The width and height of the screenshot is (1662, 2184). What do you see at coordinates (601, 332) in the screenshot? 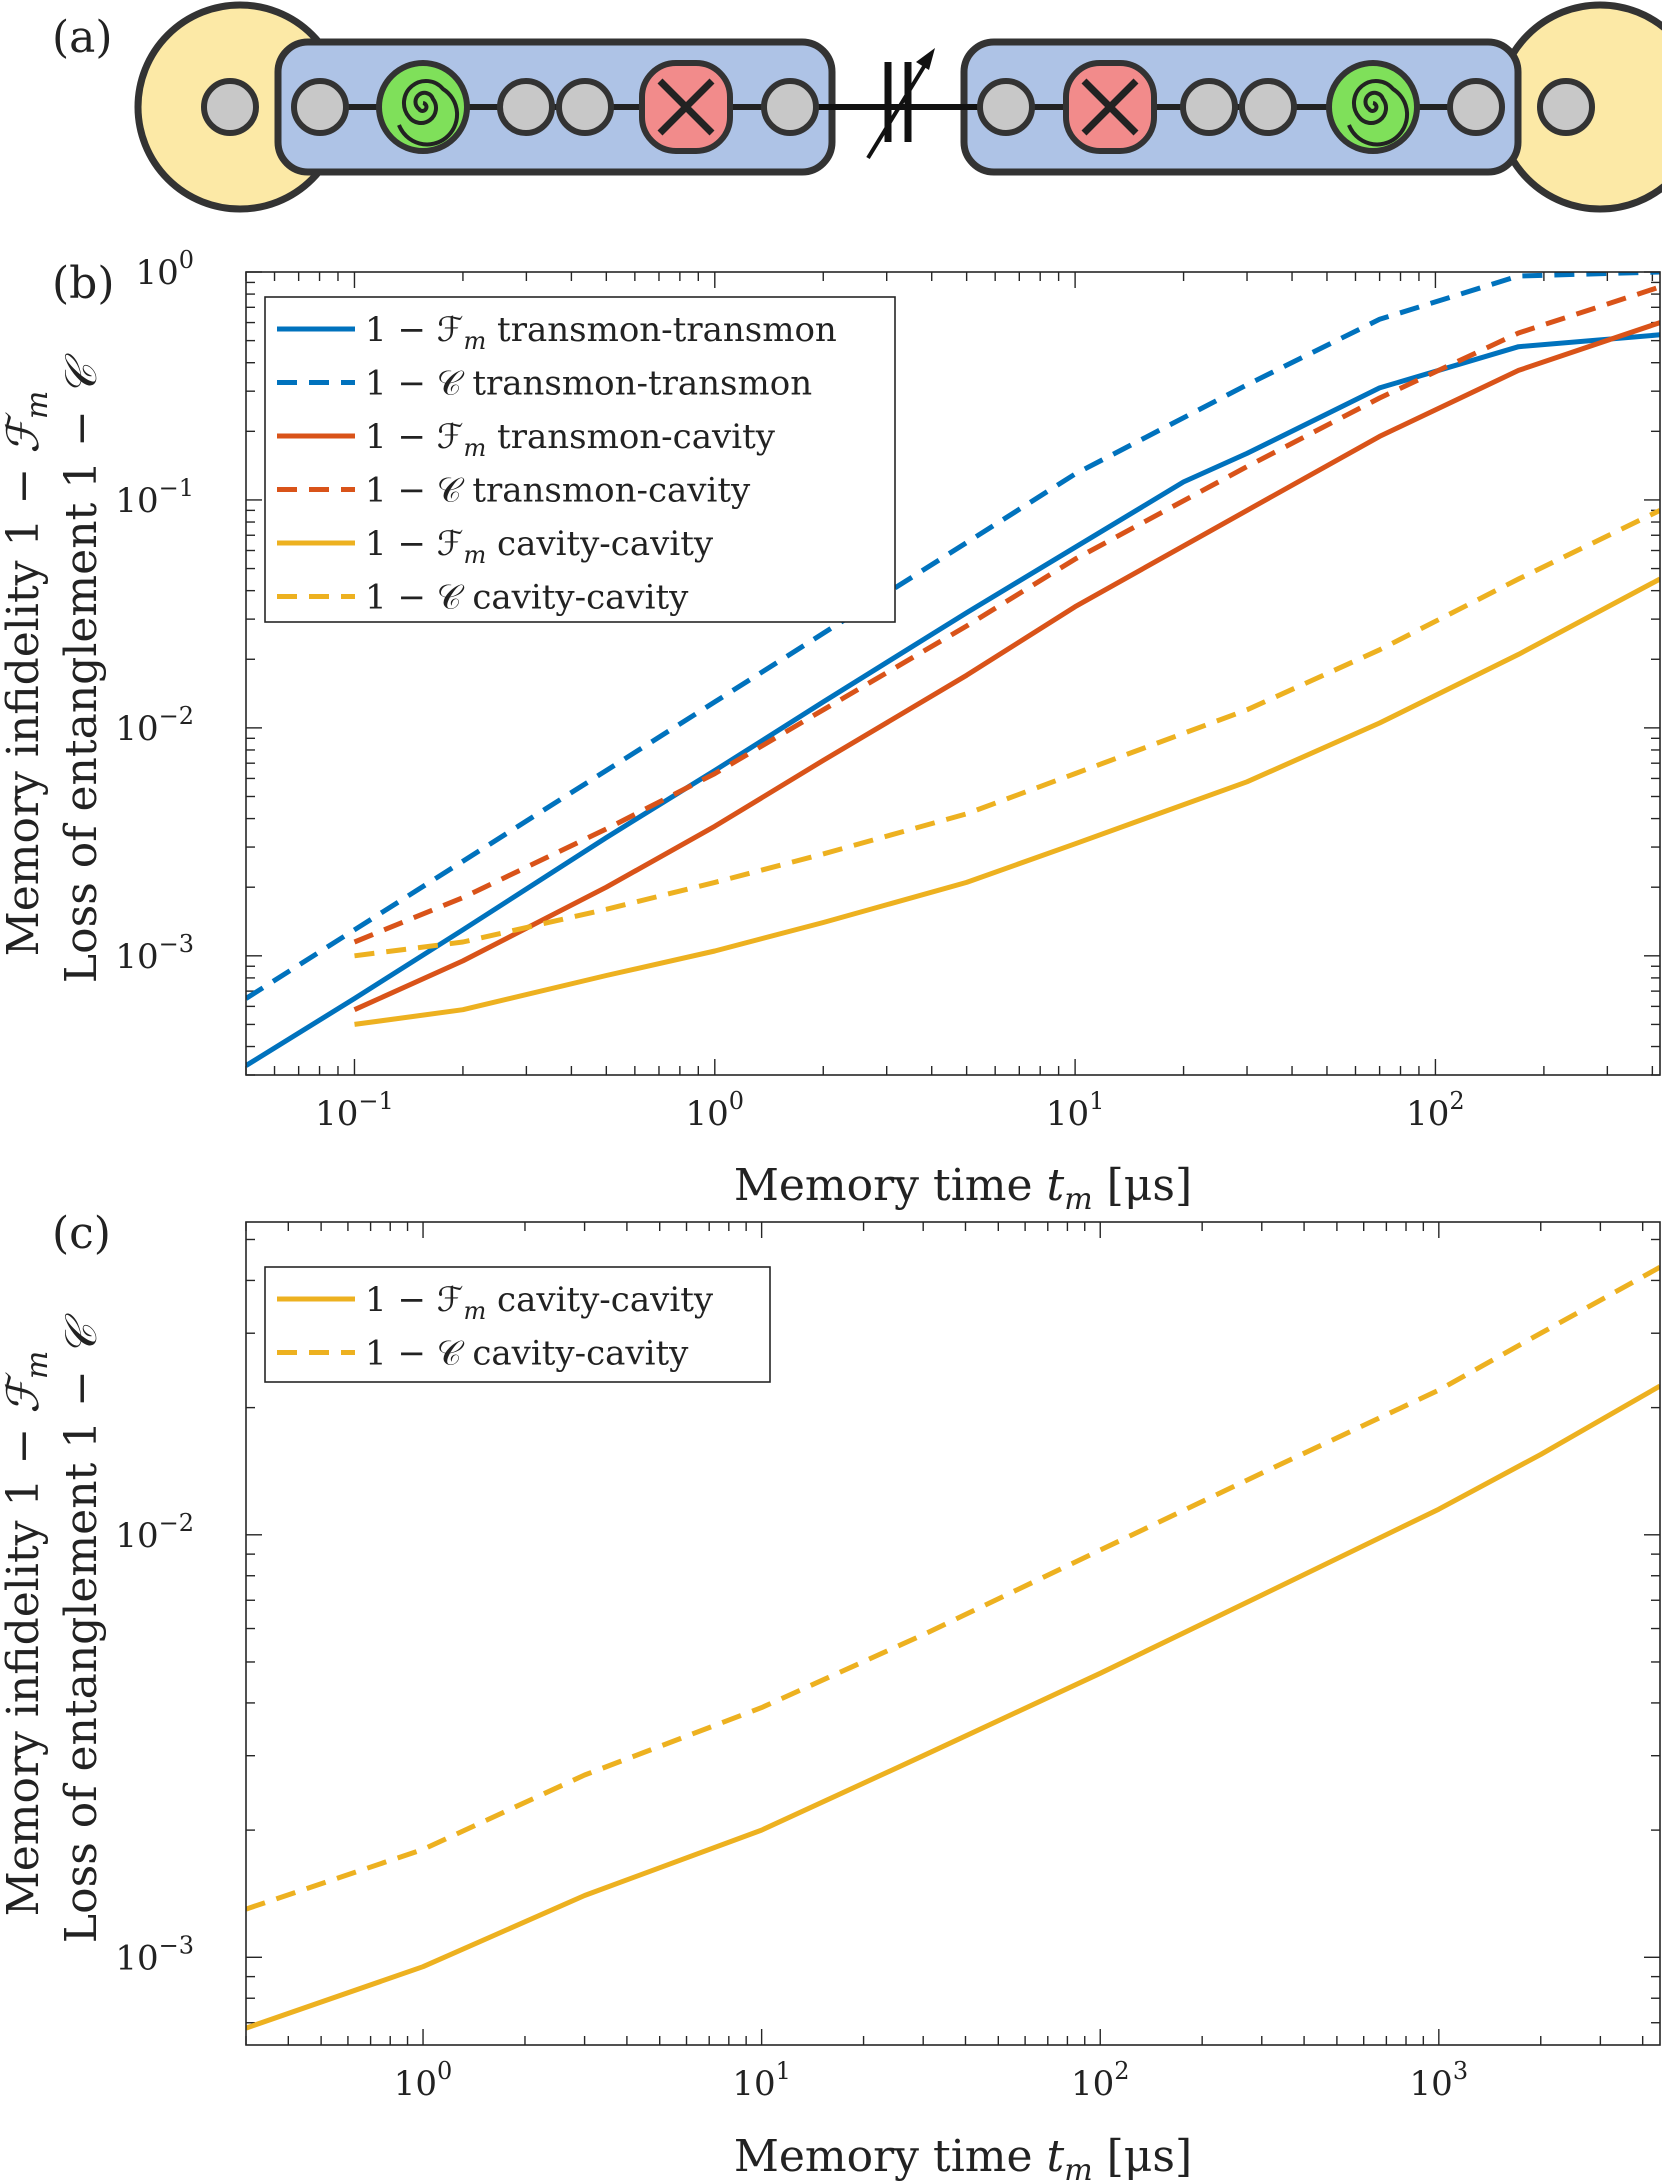
I see `legend-label: 1 − ℱm transmon-transmon` at bounding box center [601, 332].